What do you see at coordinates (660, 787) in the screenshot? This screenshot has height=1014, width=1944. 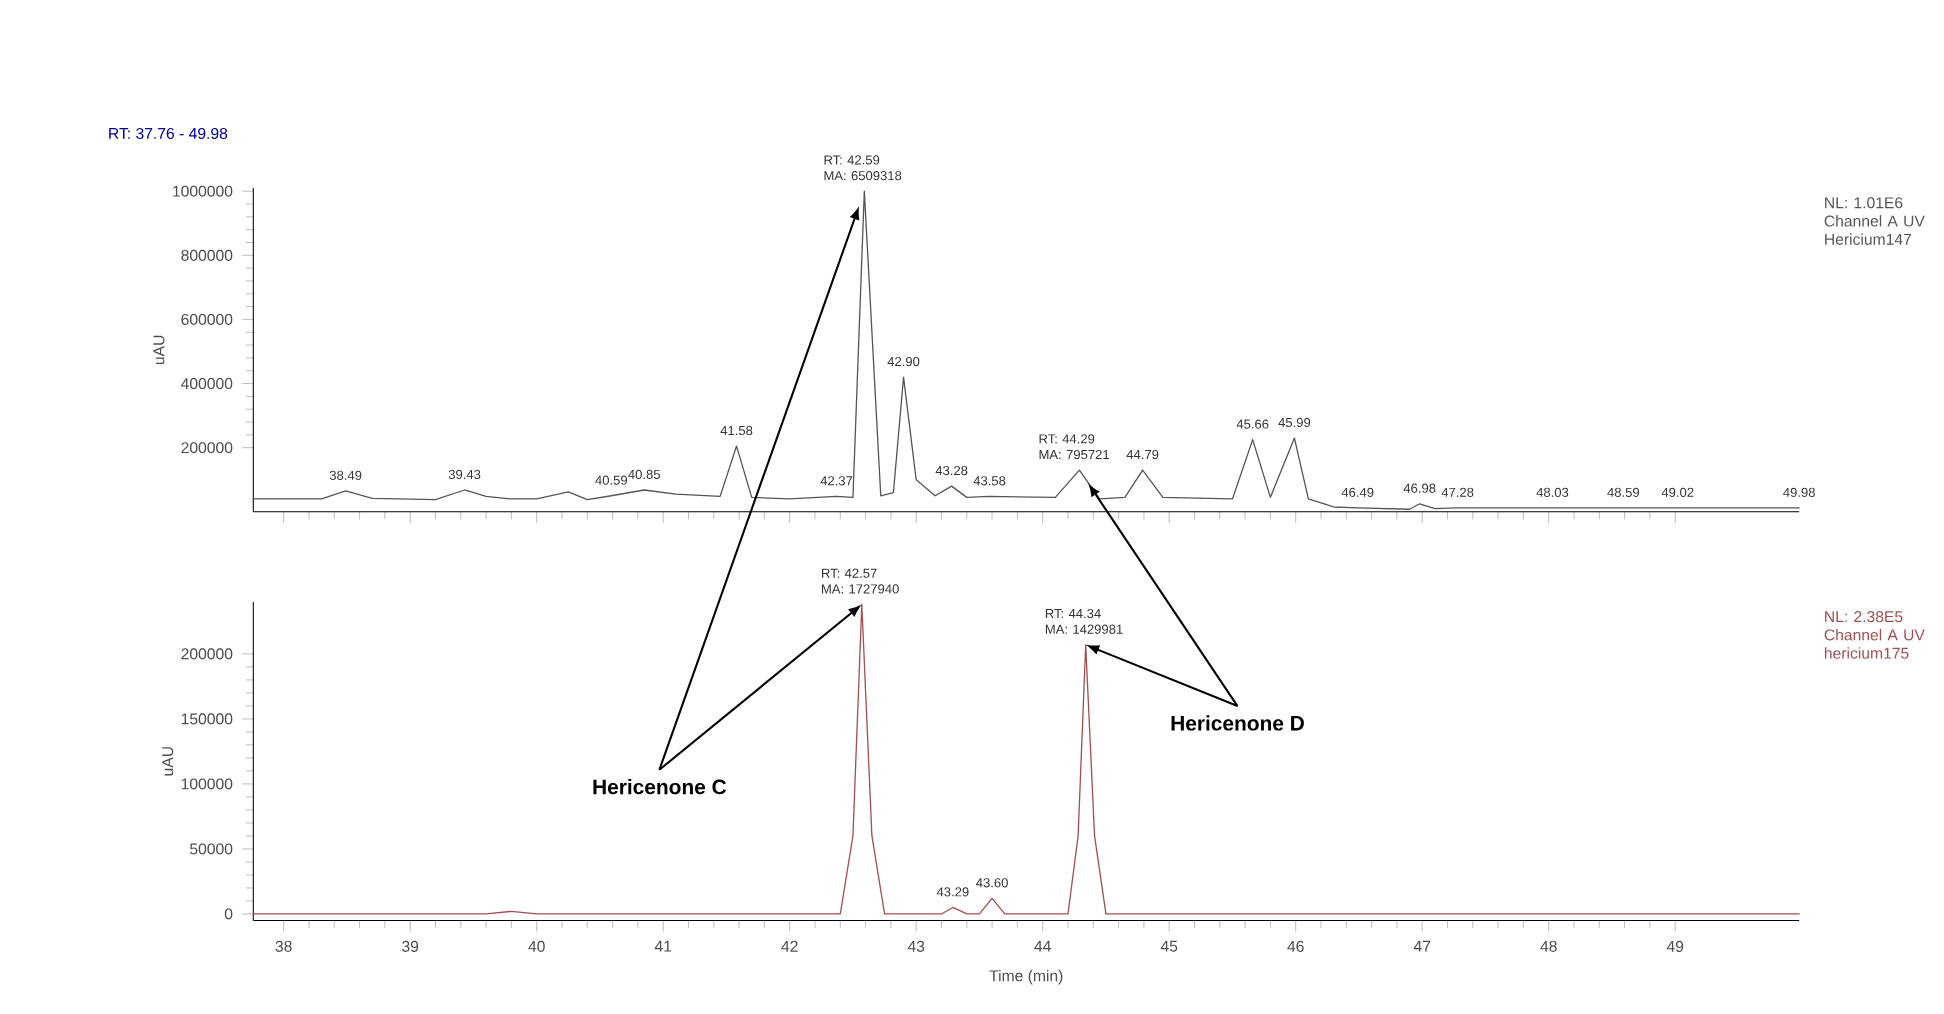 I see `annotation: Hericenone C` at bounding box center [660, 787].